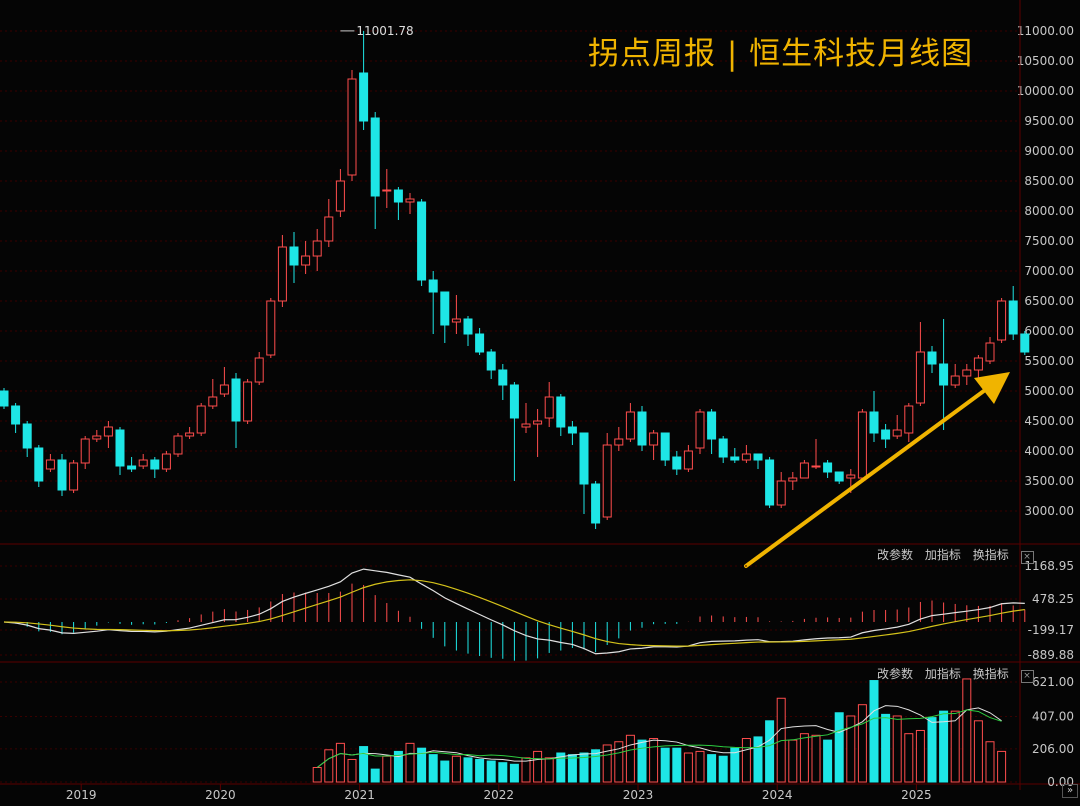  Describe the element at coordinates (1049, 511) in the screenshot. I see `price-tick-label: 3000.00` at that location.